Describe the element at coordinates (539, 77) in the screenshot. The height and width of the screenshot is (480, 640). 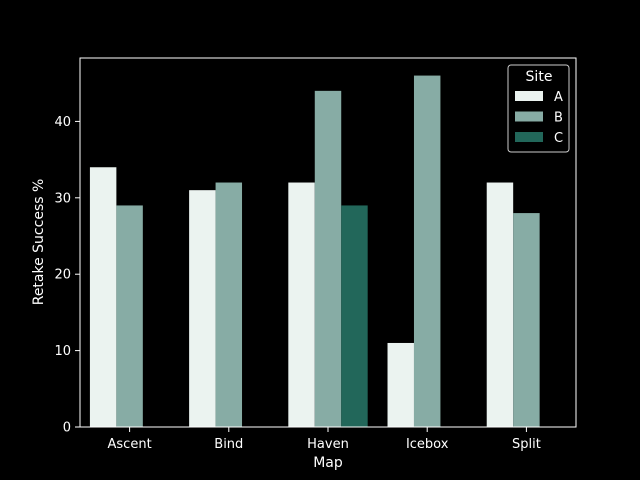
I see `legend-title: Site` at that location.